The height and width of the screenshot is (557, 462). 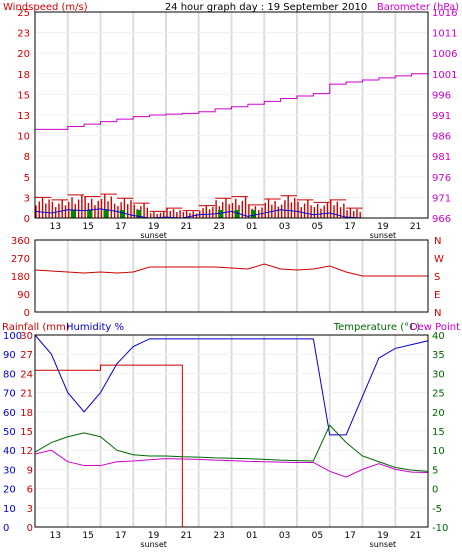 I want to click on humidity-tick-label: 10, so click(x=9, y=509).